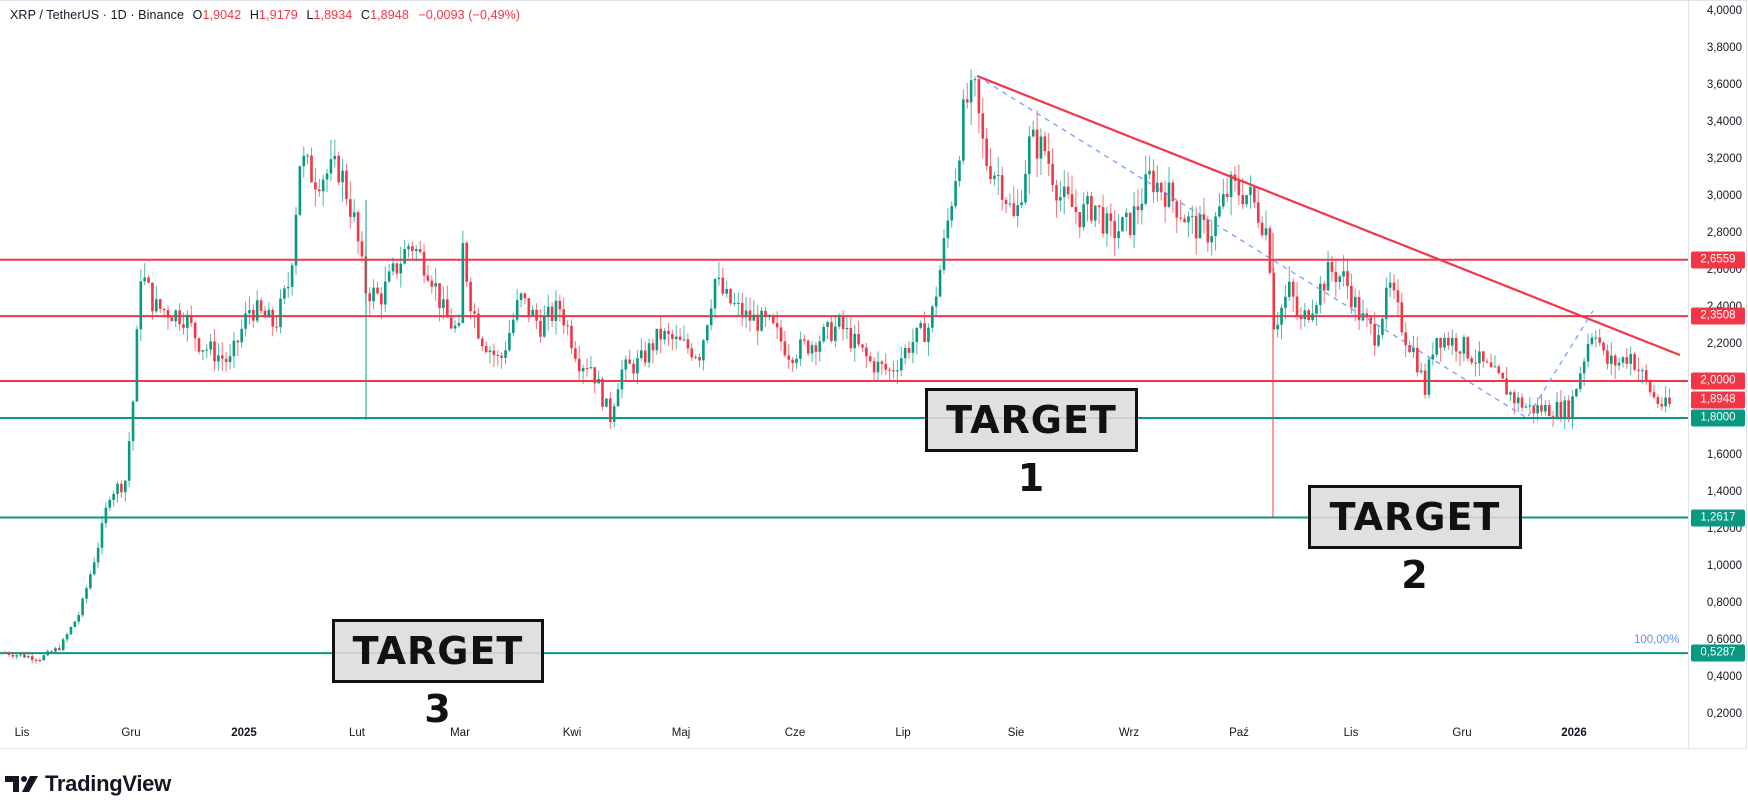 This screenshot has height=807, width=1748. Describe the element at coordinates (97, 15) in the screenshot. I see `symbol-title: XRP / TetherUS · 1D · Binance` at that location.